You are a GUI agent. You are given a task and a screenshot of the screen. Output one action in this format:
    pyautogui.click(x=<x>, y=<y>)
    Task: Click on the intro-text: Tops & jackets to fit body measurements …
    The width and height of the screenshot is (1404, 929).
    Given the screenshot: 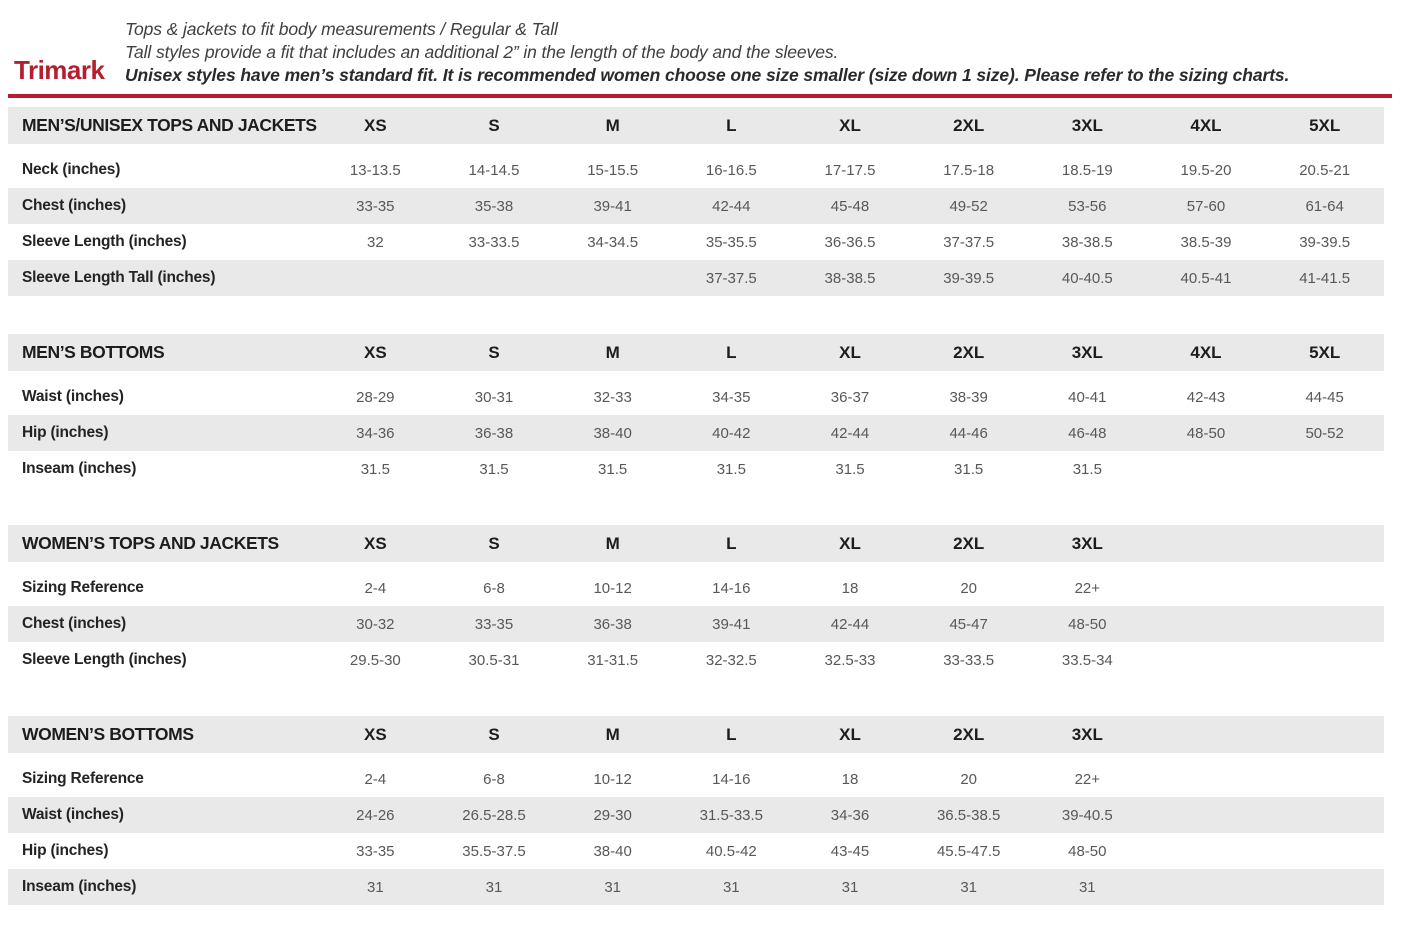 What is the action you would take?
    pyautogui.click(x=758, y=52)
    